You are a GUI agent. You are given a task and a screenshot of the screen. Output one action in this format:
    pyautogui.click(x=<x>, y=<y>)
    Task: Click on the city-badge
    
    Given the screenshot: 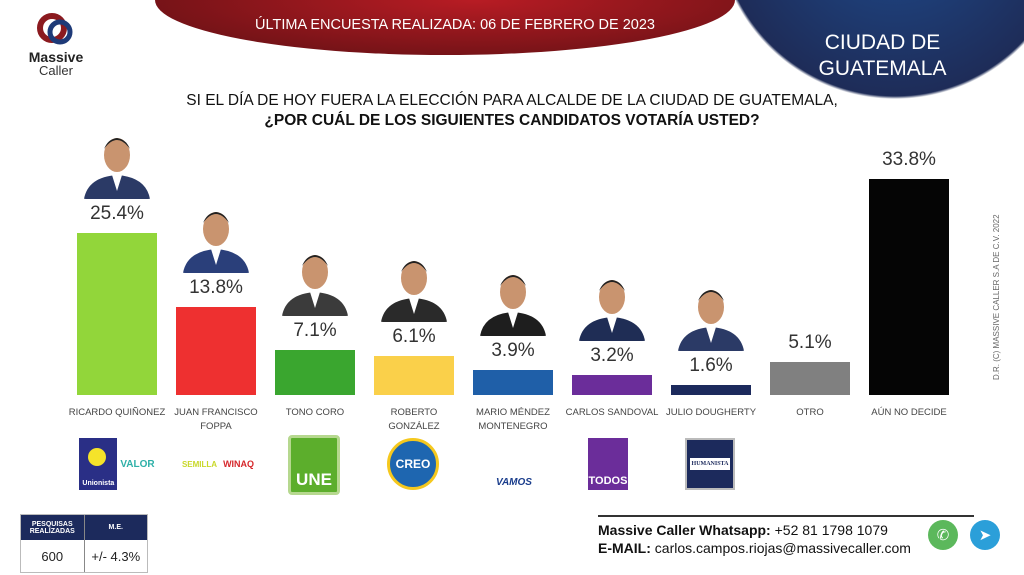 What is the action you would take?
    pyautogui.click(x=852, y=50)
    